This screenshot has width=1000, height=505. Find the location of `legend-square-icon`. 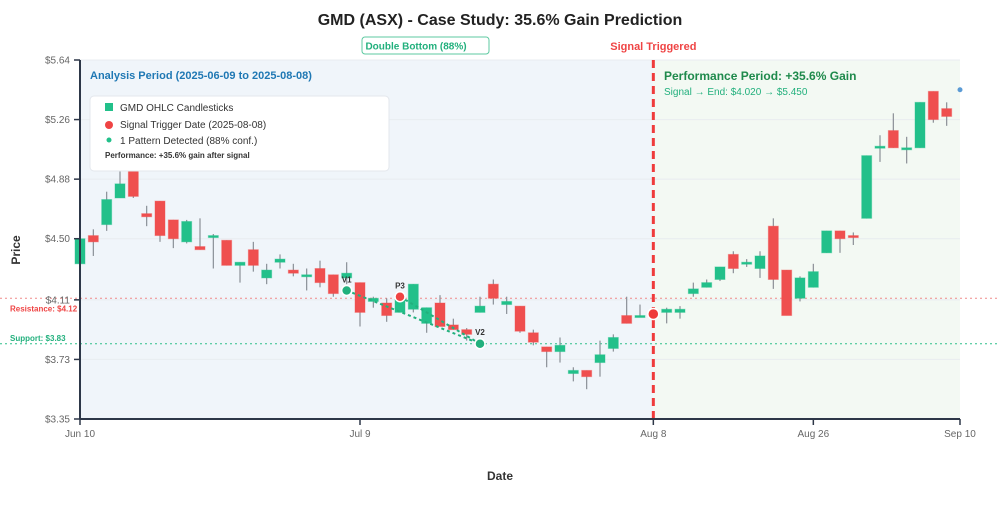

legend-square-icon is located at coordinates (109, 107).